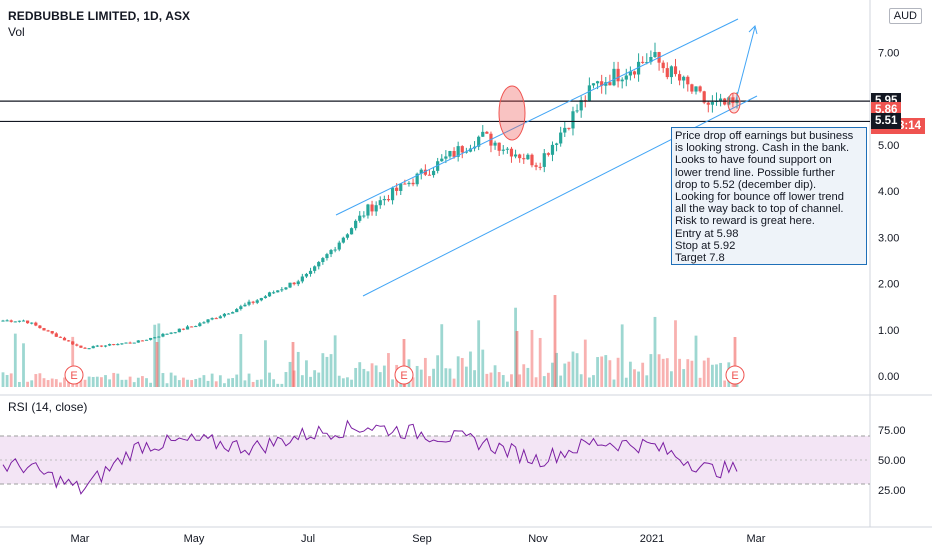 The width and height of the screenshot is (932, 550). Describe the element at coordinates (764, 136) in the screenshot. I see `note-line: Price drop off earnings but business` at that location.